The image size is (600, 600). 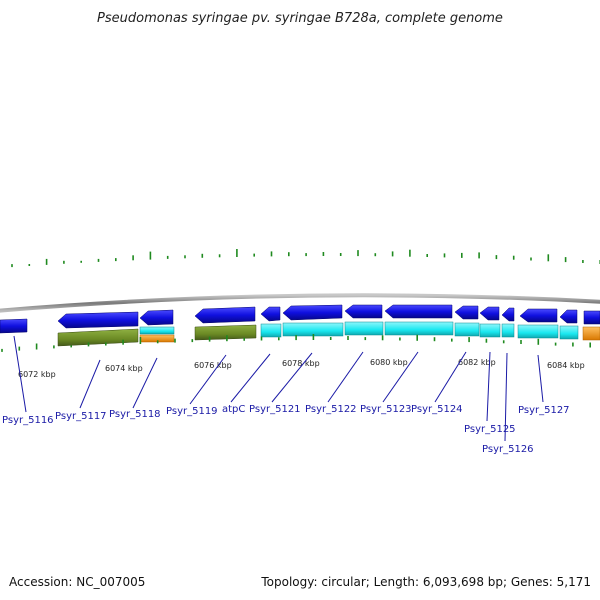 What do you see at coordinates (566, 365) in the screenshot?
I see `tick-label: 6084 kbp` at bounding box center [566, 365].